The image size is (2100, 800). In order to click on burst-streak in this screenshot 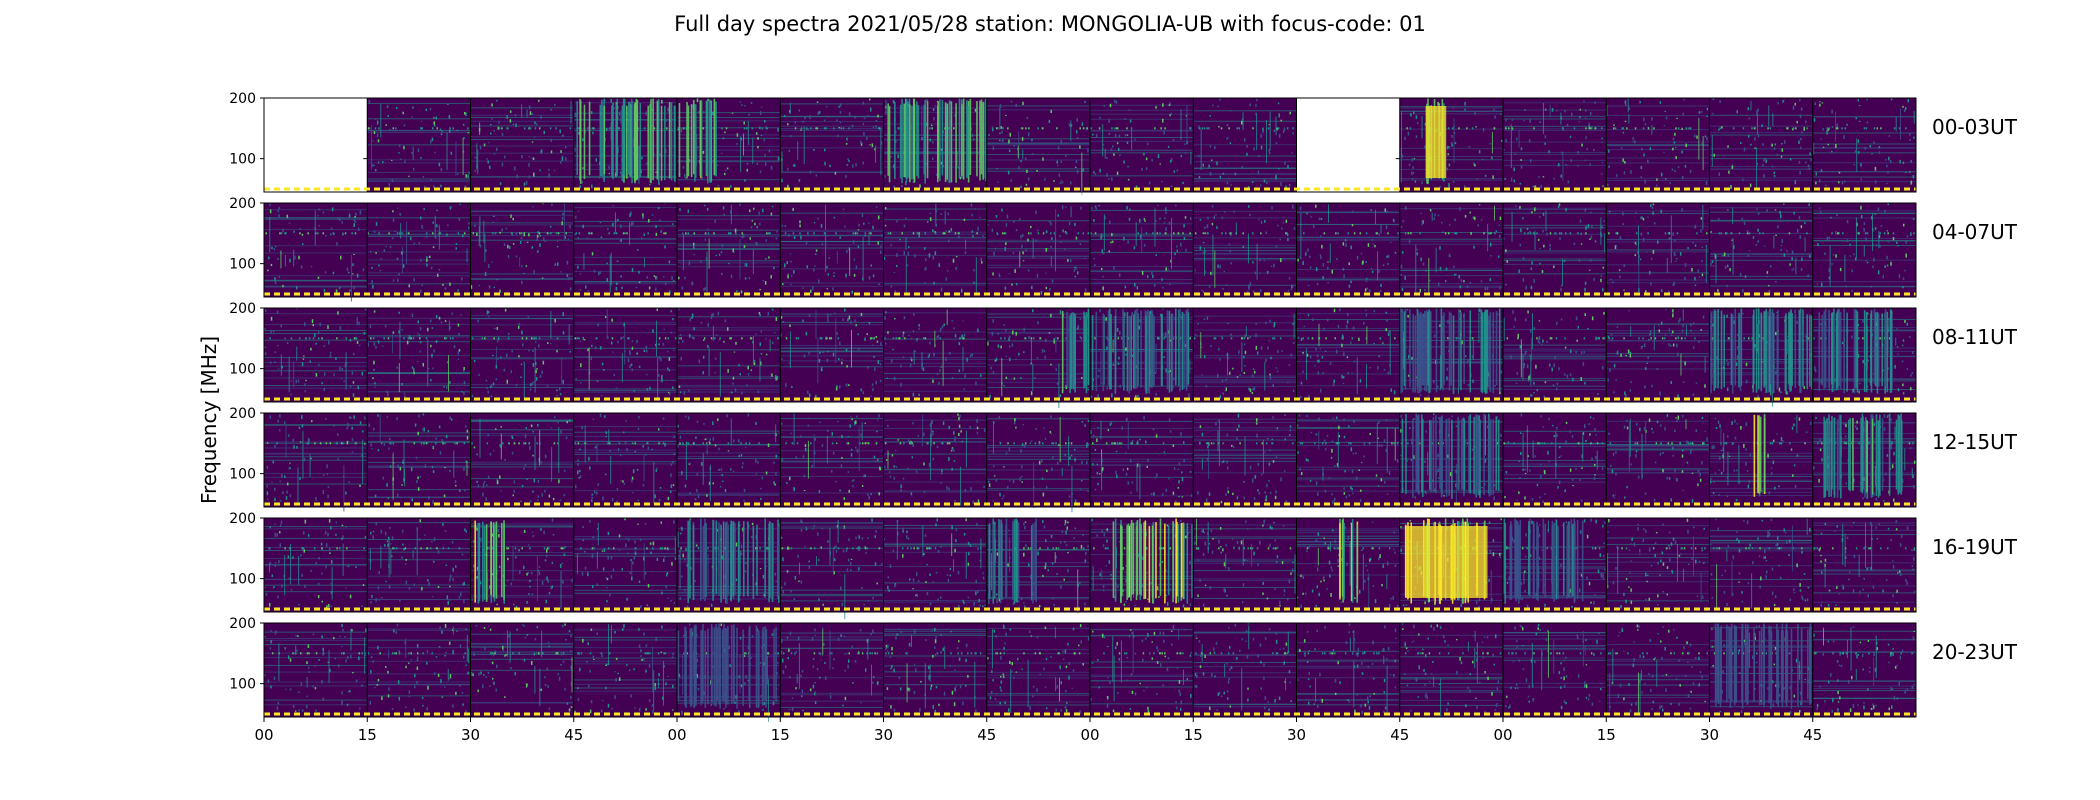, I will do `click(617, 137)`.